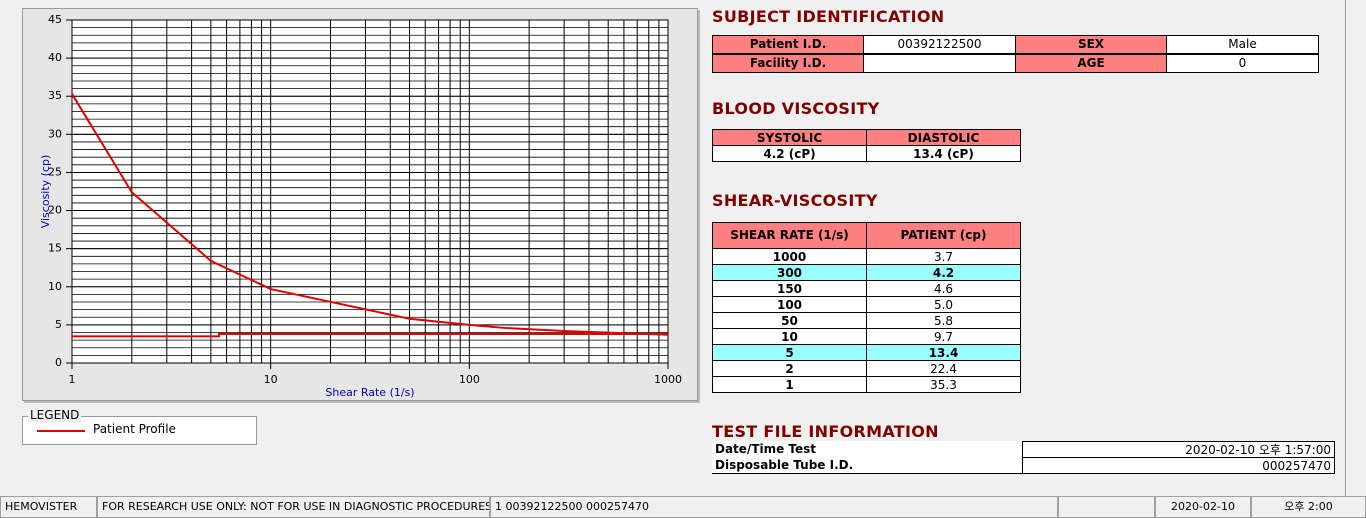 This screenshot has height=518, width=1366. Describe the element at coordinates (943, 137) in the screenshot. I see `column-header: DIASTOLIC` at that location.